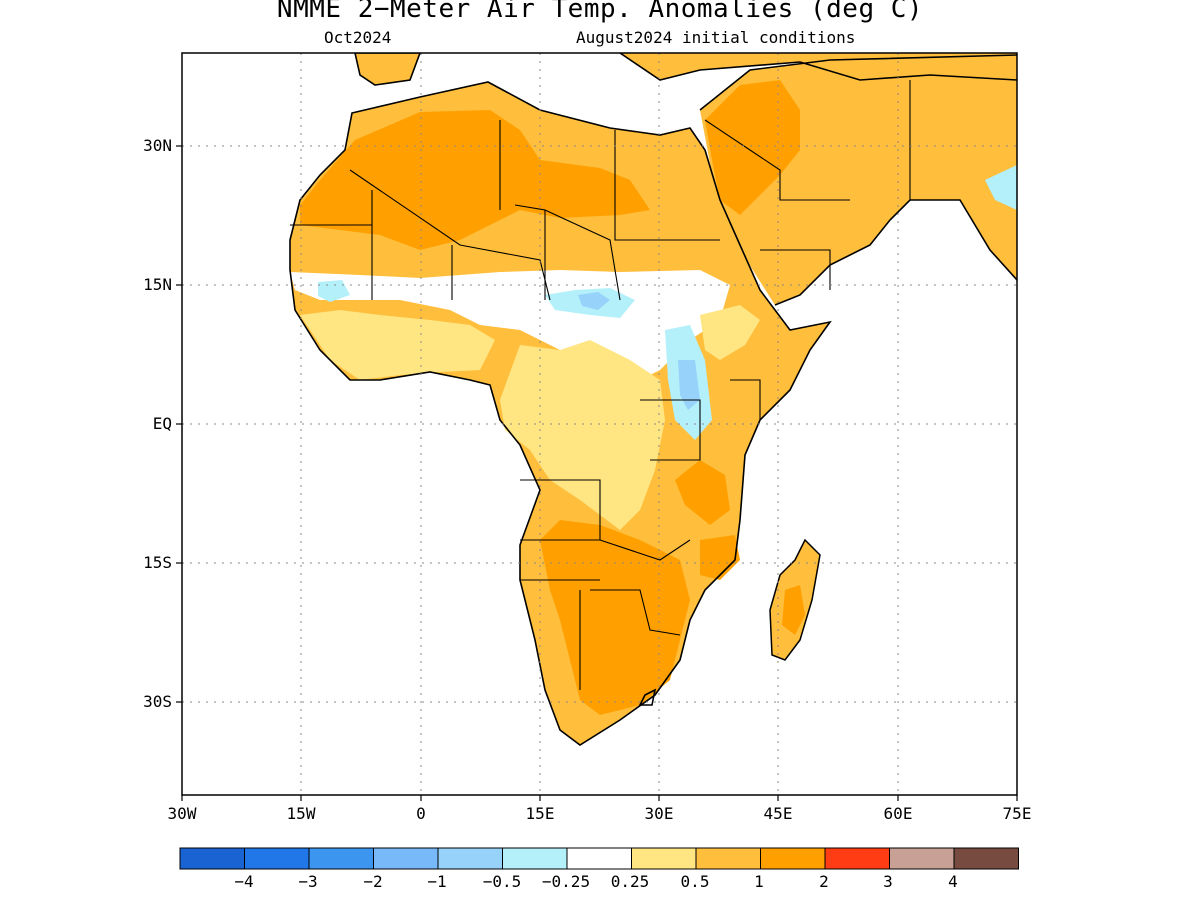 The height and width of the screenshot is (900, 1200). What do you see at coordinates (162, 423) in the screenshot?
I see `lat-label-eq: EQ` at bounding box center [162, 423].